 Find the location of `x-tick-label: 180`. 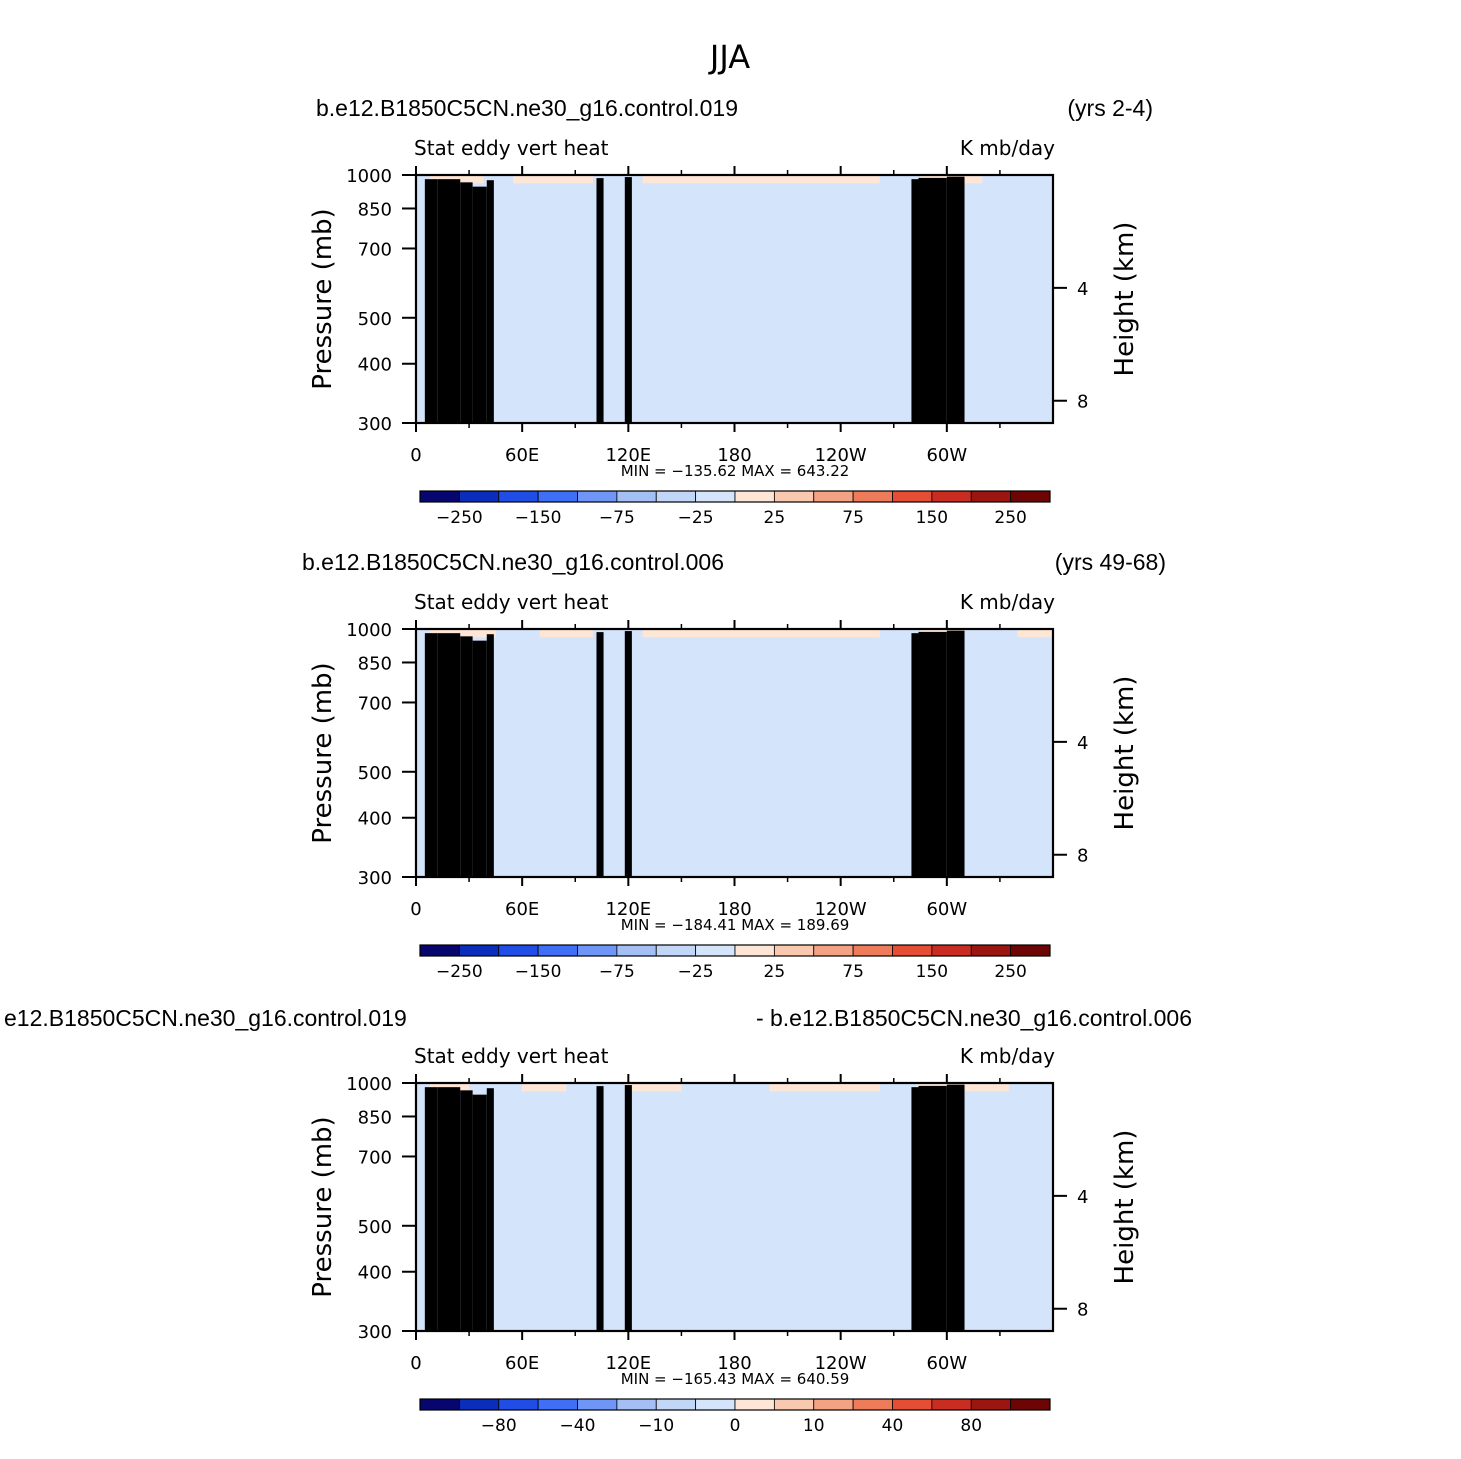

x-tick-label: 180 is located at coordinates (734, 455).